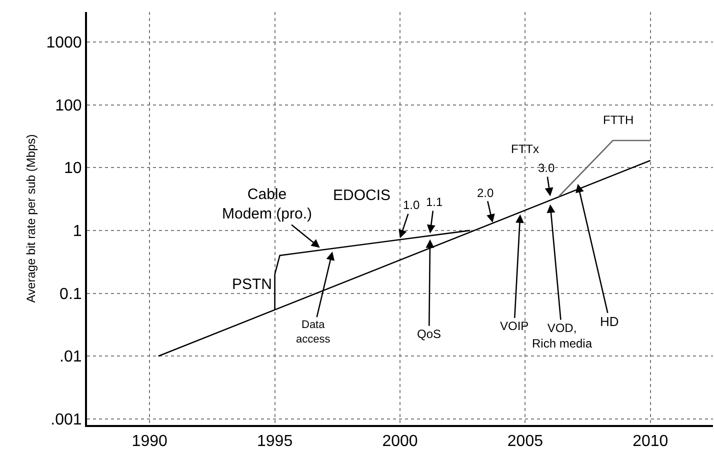 The height and width of the screenshot is (451, 714). Describe the element at coordinates (525, 149) in the screenshot. I see `annotation: FTTx` at that location.